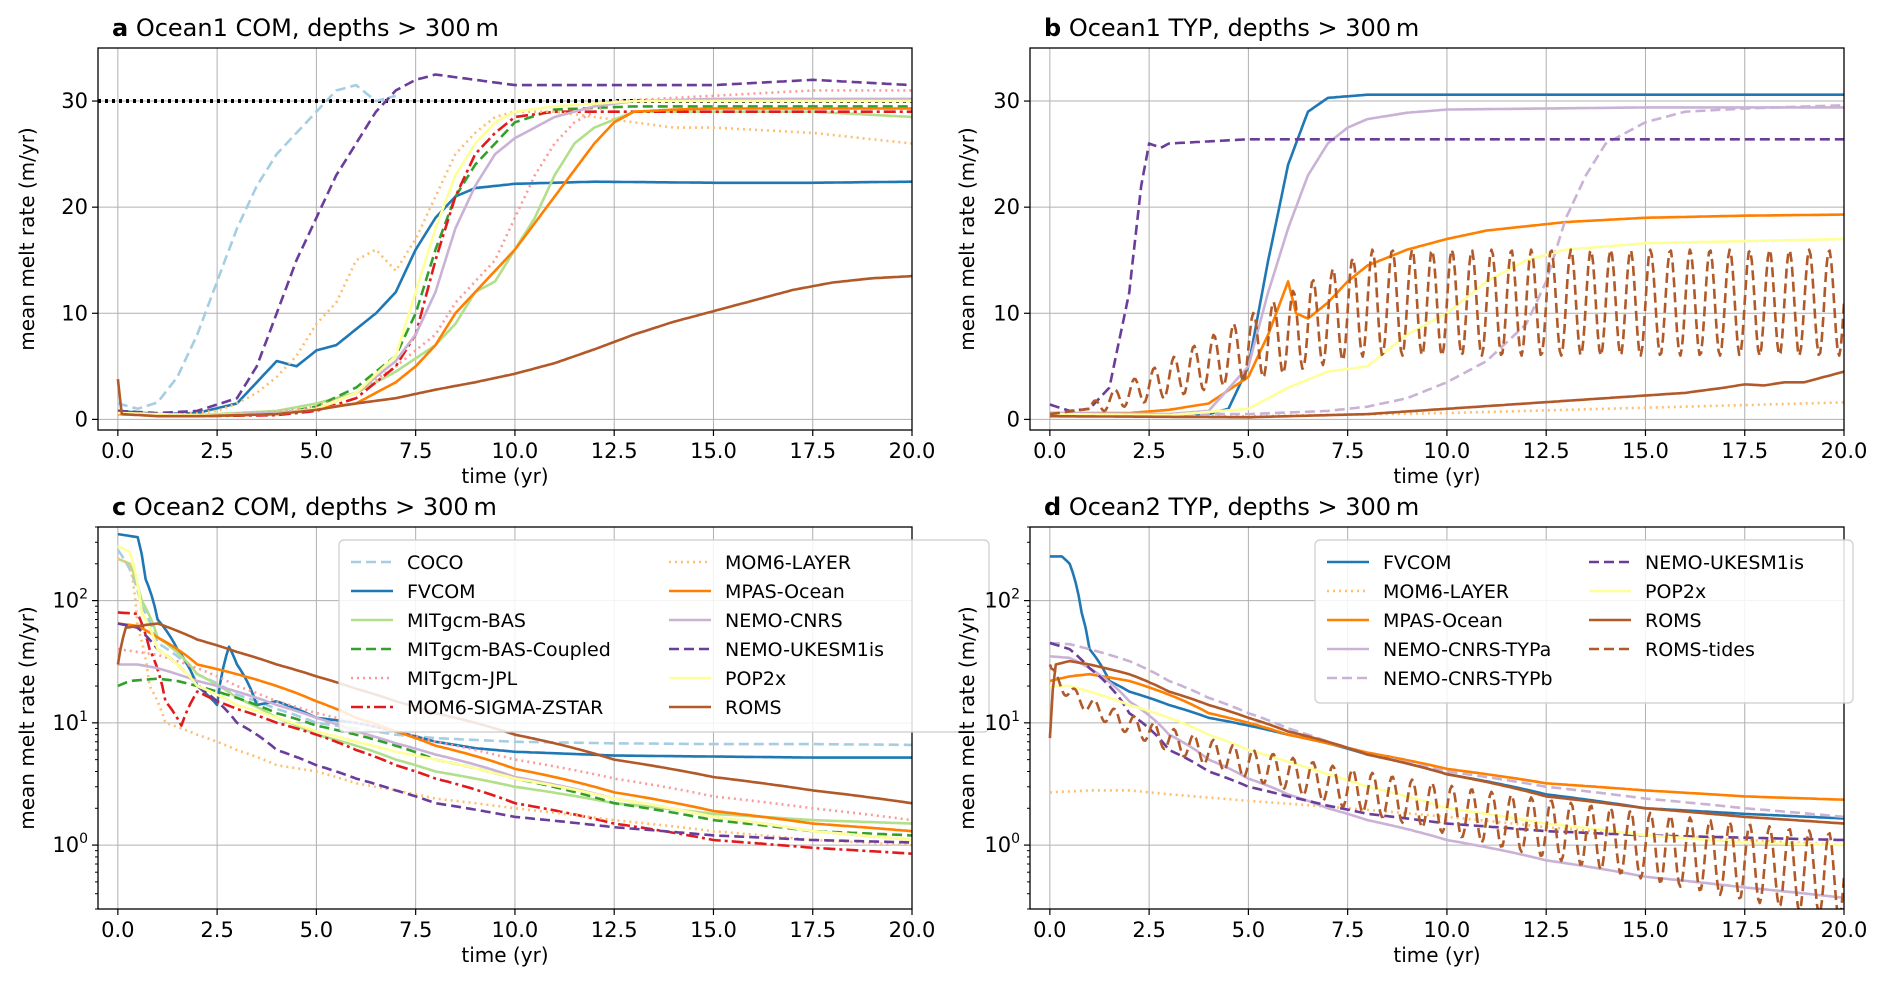 The image size is (1892, 999). I want to click on legend-item-mom6-layer: MOM6-LAYER, so click(1418, 592).